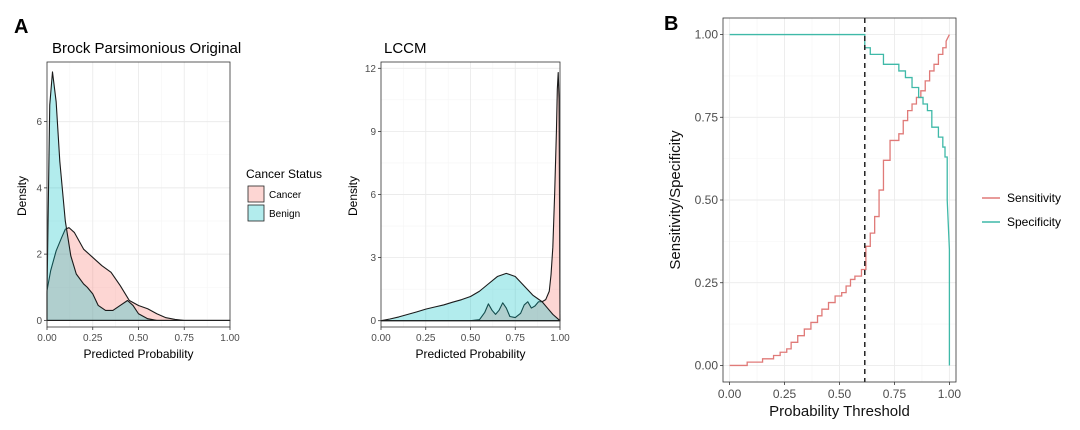 The height and width of the screenshot is (430, 1080). Describe the element at coordinates (373, 258) in the screenshot. I see `lccm-y-tick-label: 3` at that location.